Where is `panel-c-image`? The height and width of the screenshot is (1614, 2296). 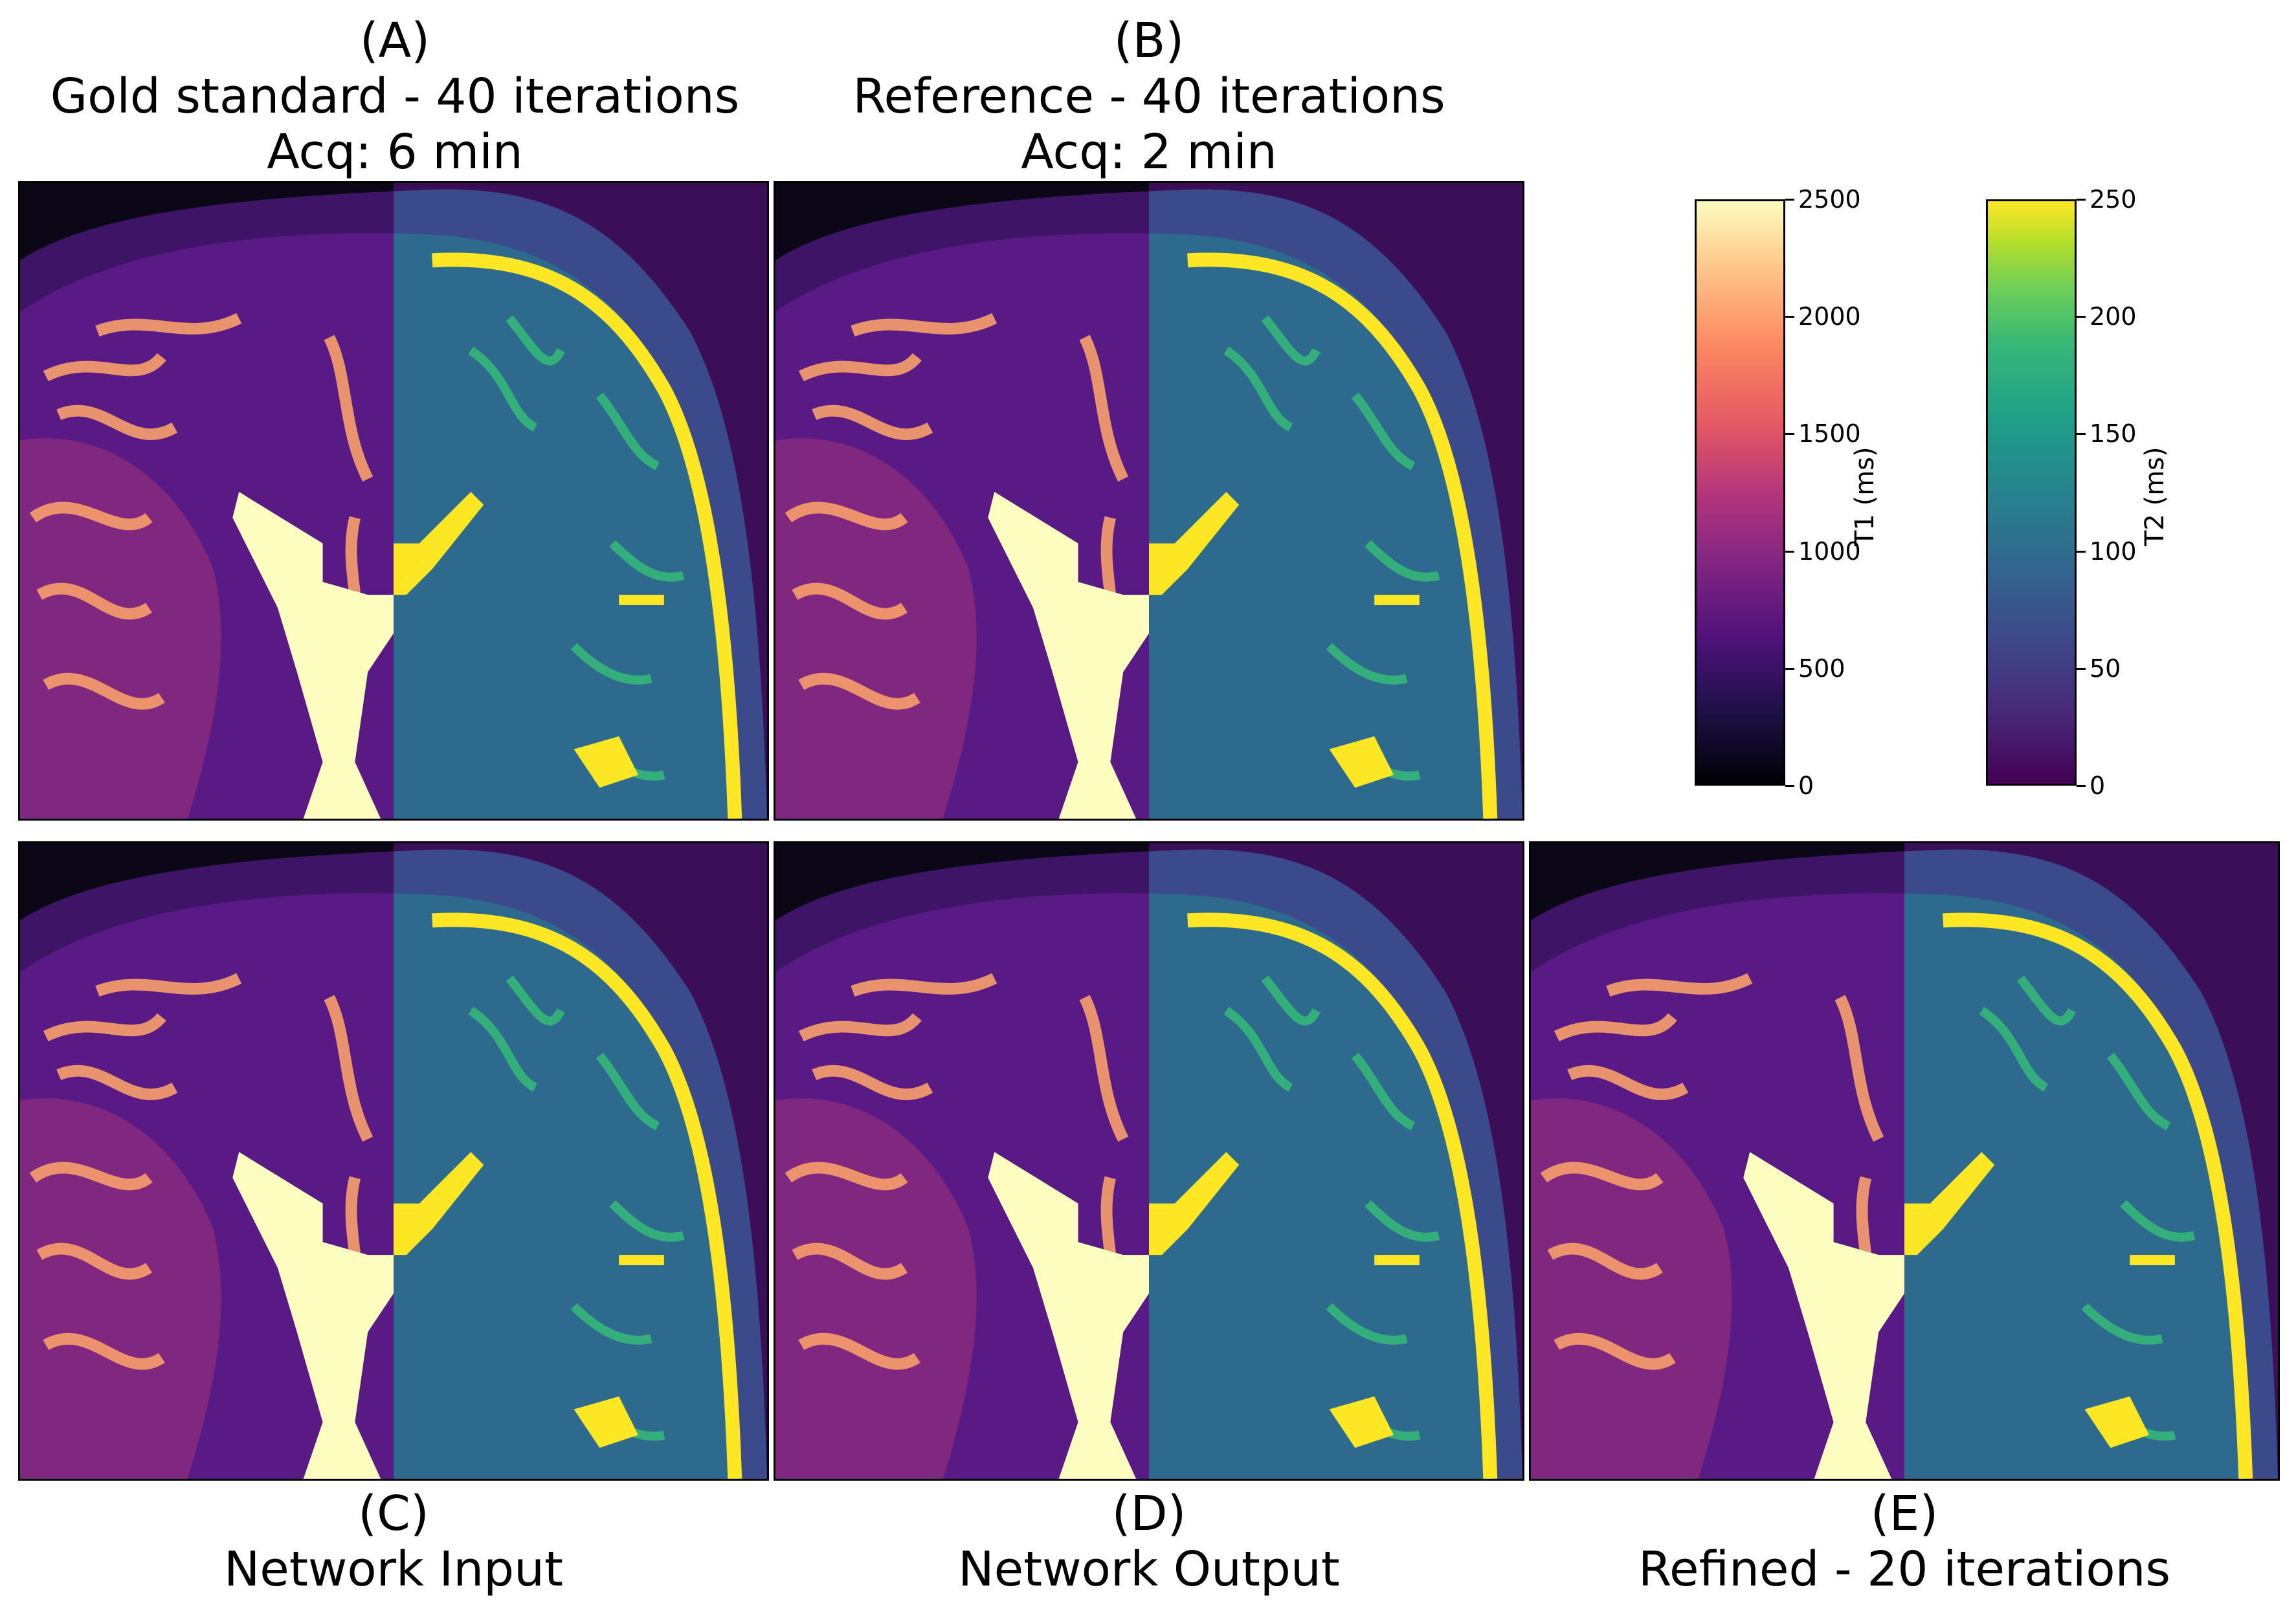
panel-c-image is located at coordinates (393, 1161).